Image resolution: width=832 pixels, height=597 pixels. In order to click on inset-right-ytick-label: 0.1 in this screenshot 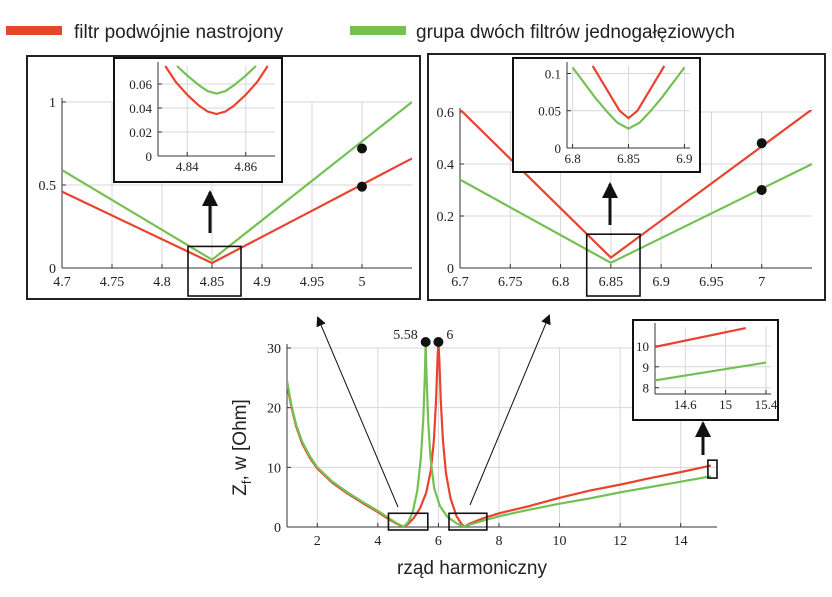, I will do `click(553, 73)`.